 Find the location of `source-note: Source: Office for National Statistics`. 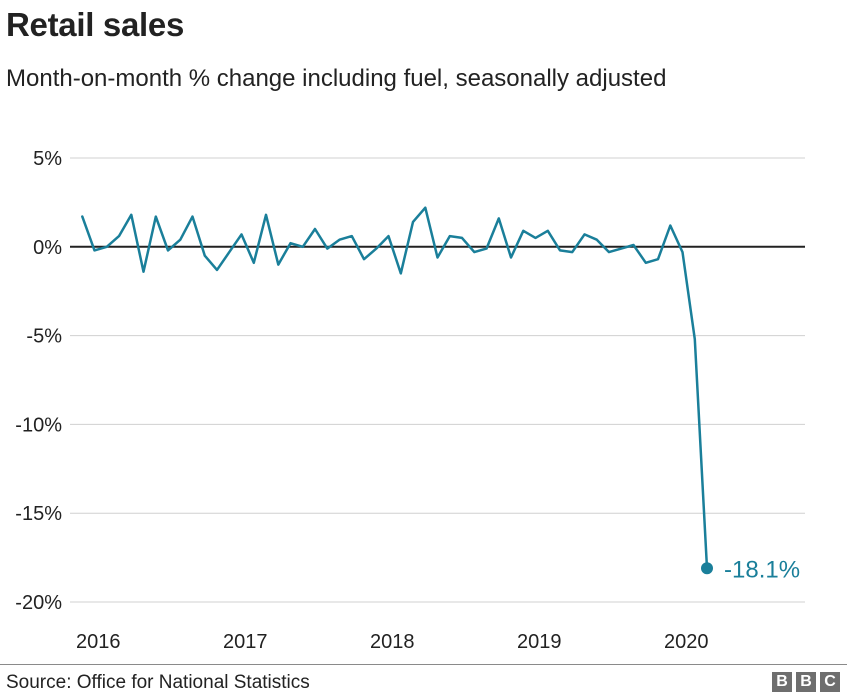

source-note: Source: Office for National Statistics is located at coordinates (158, 682).